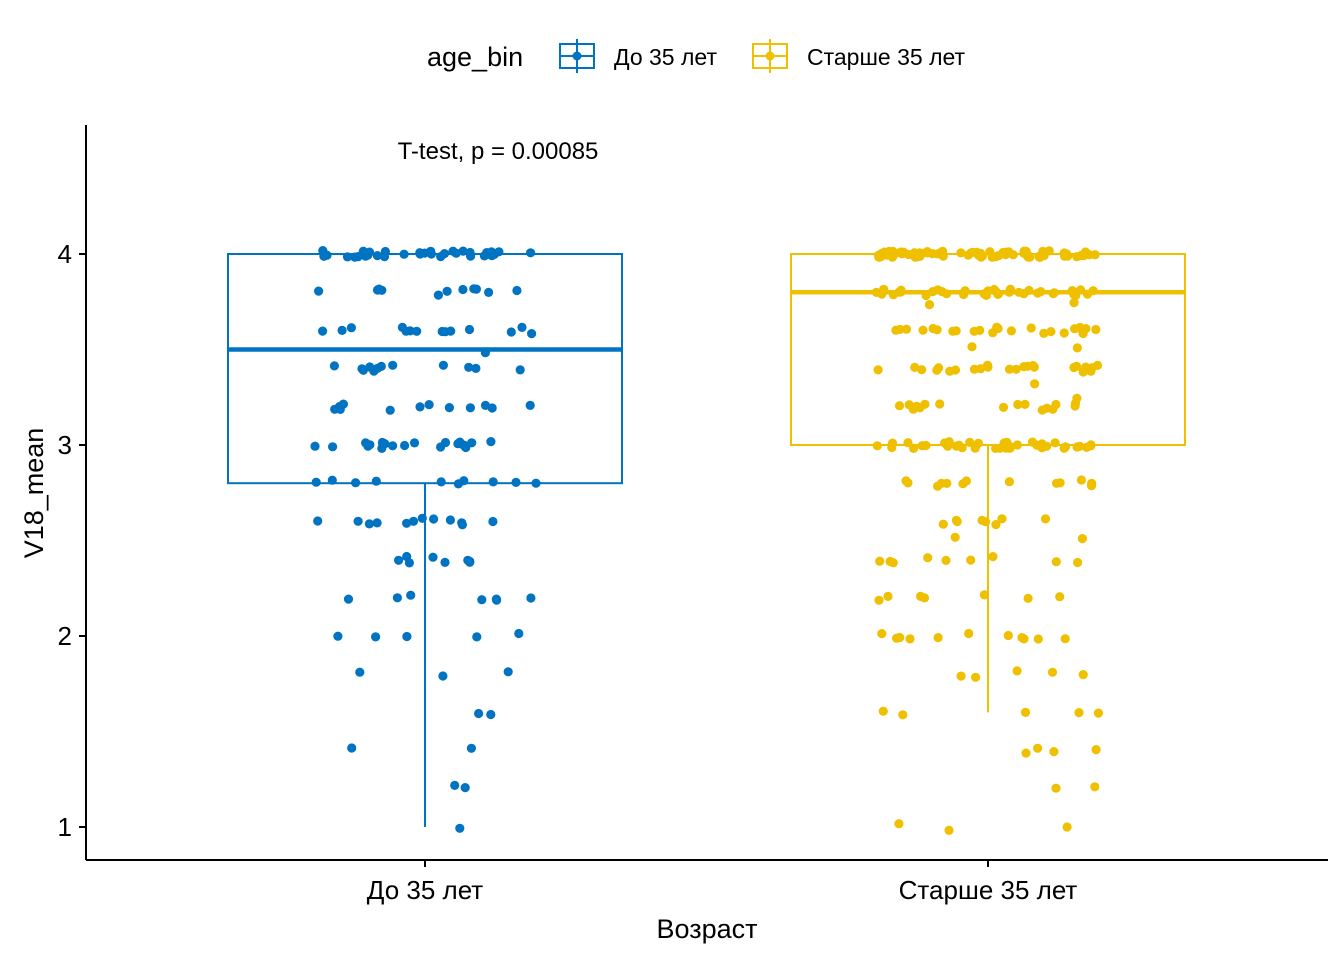 This screenshot has height=960, width=1344. I want to click on legend-label-under35: До 35 лет, so click(665, 57).